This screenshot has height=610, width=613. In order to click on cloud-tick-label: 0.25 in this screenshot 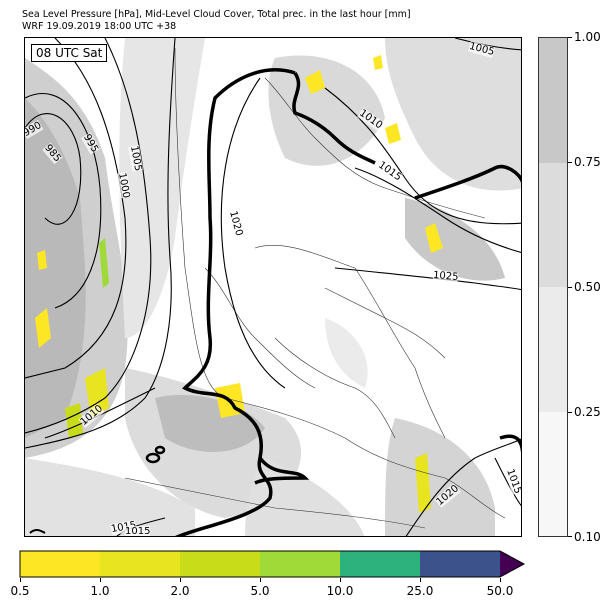, I will do `click(587, 412)`.